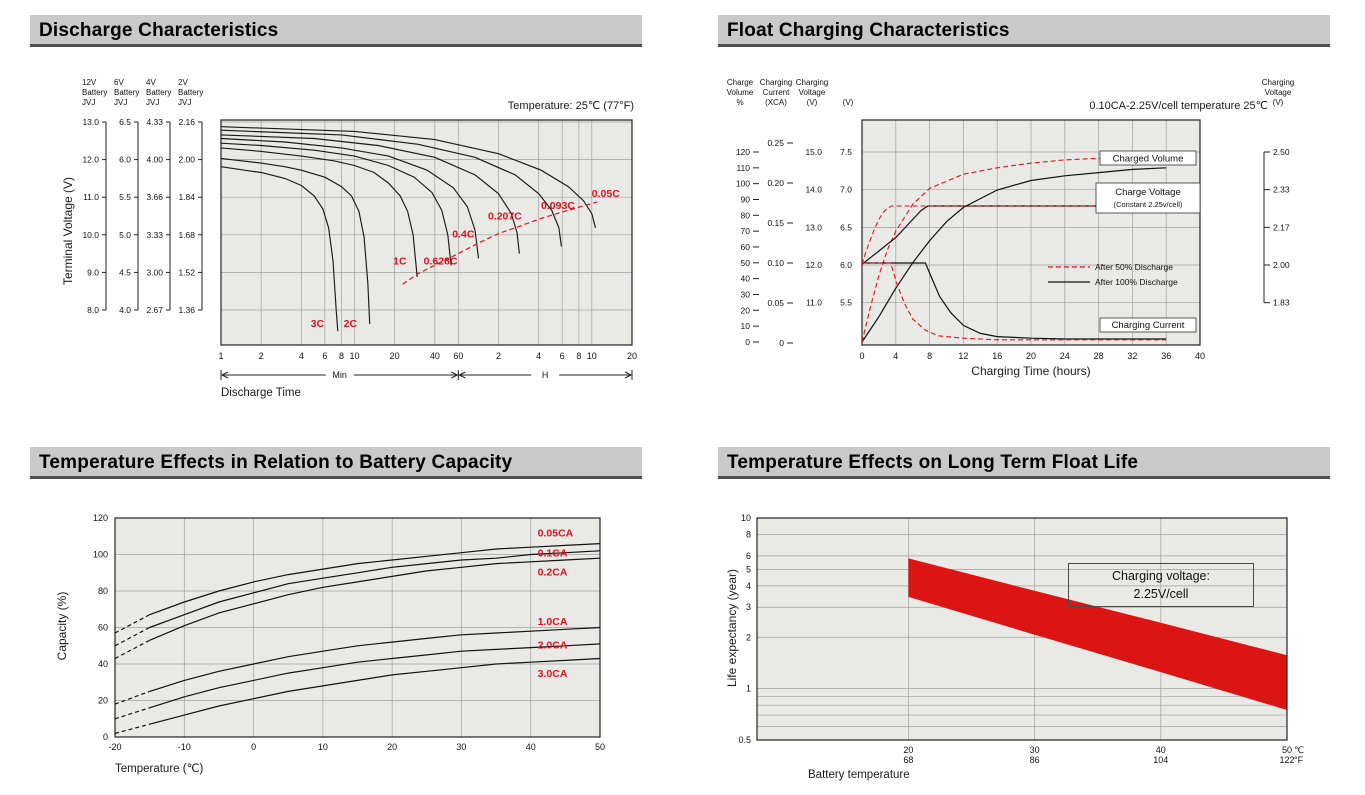  I want to click on rate-label-0.05C: 0.05C, so click(606, 194).